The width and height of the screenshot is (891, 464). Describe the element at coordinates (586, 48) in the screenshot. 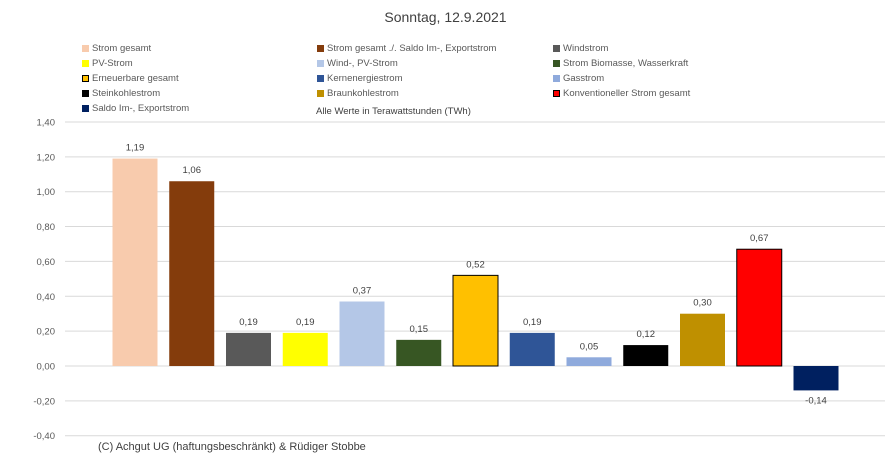

I see `legend-label: Windstrom` at that location.